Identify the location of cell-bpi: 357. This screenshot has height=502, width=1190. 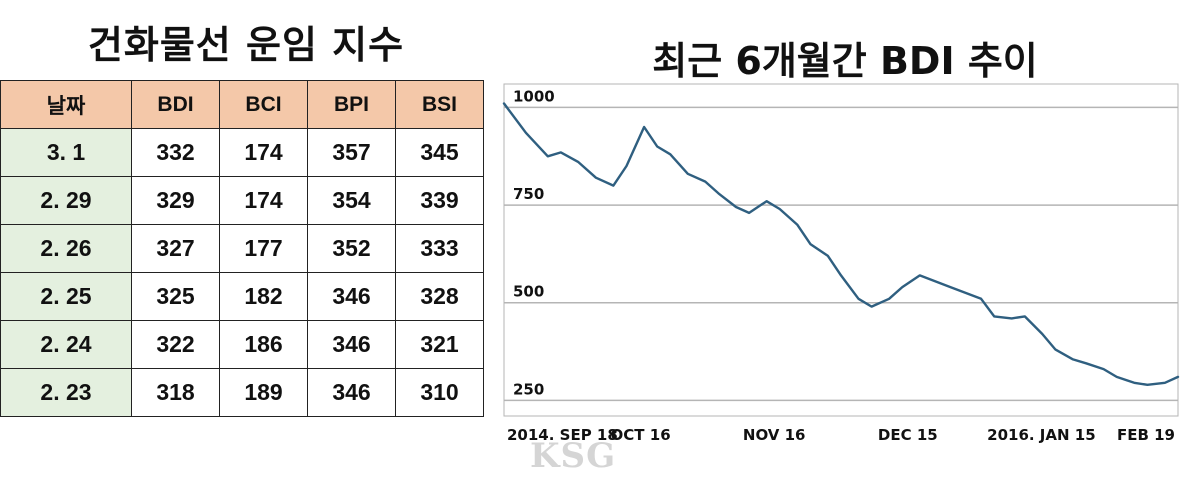
(351, 152).